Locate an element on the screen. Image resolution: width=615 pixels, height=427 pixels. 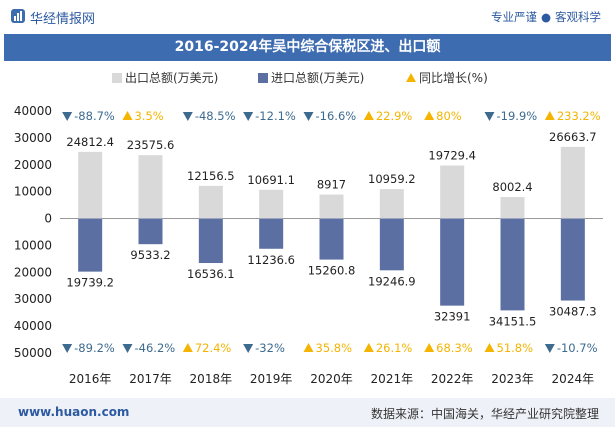
import-value-label: 32391 is located at coordinates (452, 317).